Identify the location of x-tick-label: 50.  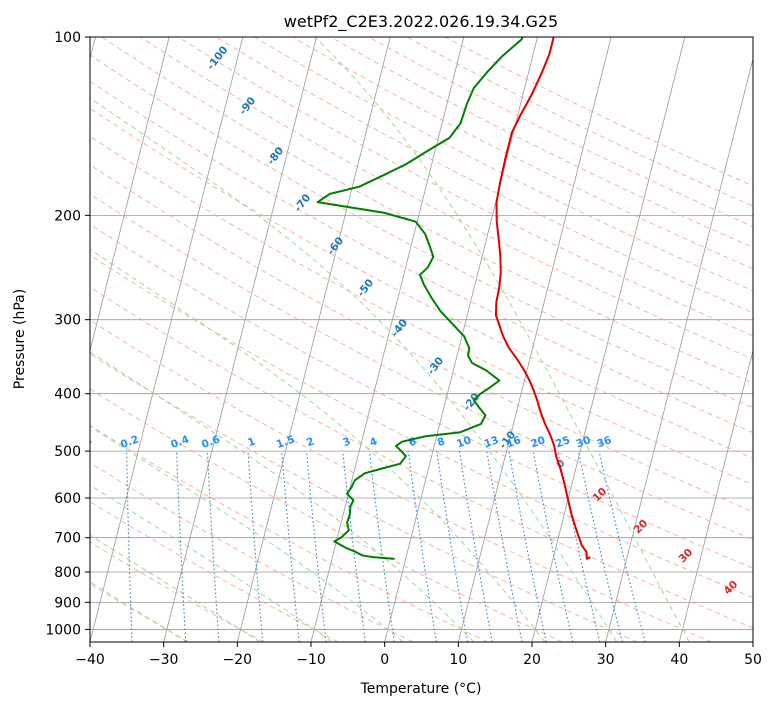
(753, 660).